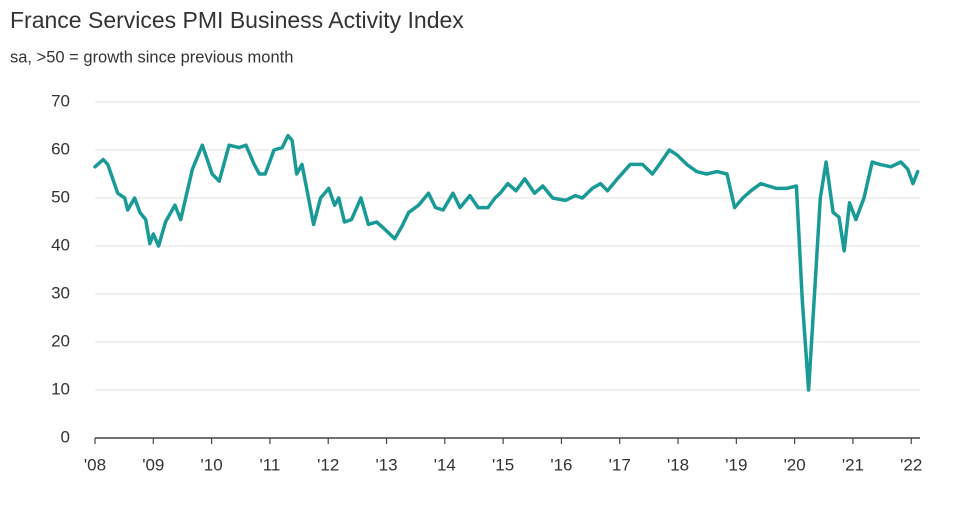 Image resolution: width=975 pixels, height=509 pixels. I want to click on x-tick-label: '08, so click(95, 464).